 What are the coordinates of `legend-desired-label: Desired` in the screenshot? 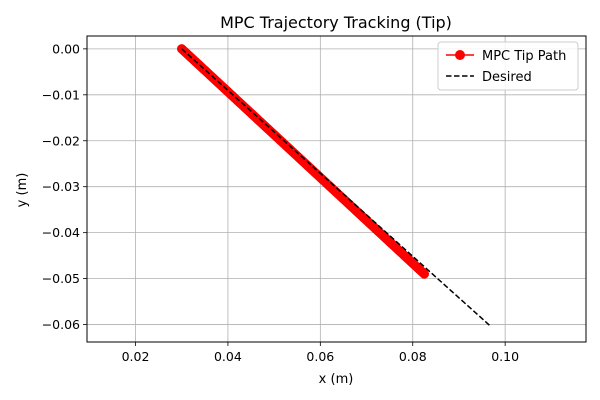 It's located at (507, 77).